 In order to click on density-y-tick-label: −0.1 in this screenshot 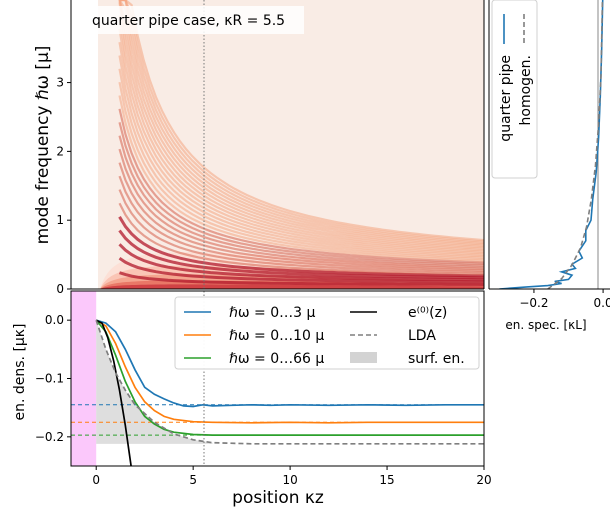, I will do `click(49, 379)`.